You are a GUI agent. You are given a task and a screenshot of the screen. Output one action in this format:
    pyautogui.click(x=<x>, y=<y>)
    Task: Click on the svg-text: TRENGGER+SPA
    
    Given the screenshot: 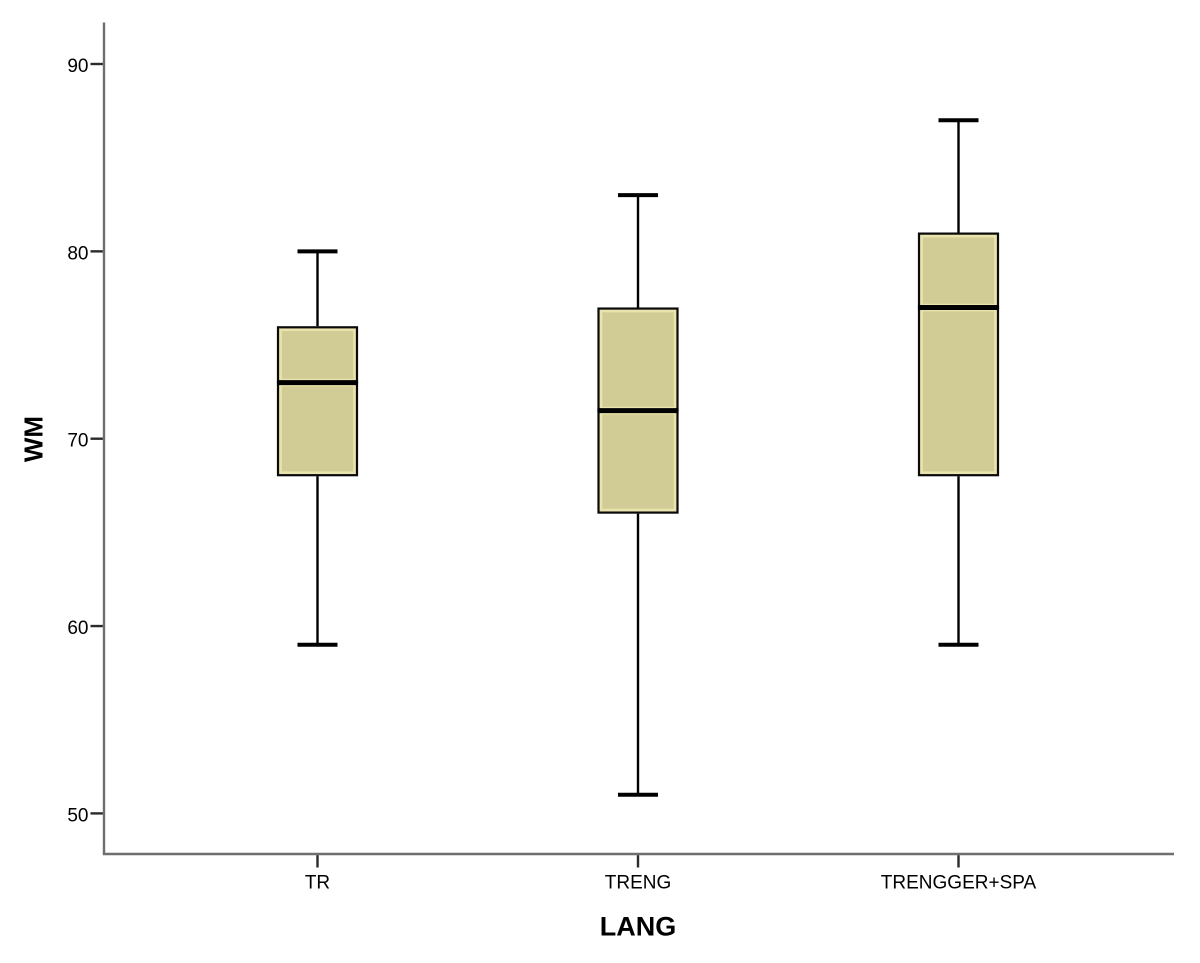 What is the action you would take?
    pyautogui.click(x=959, y=883)
    